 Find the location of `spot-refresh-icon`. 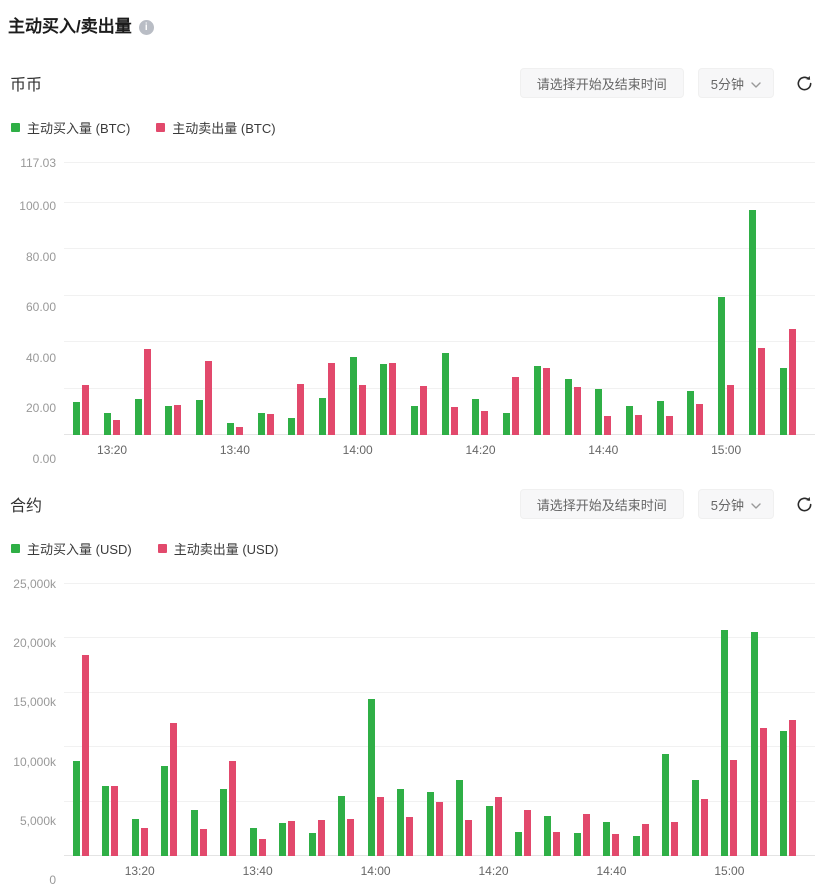

spot-refresh-icon is located at coordinates (804, 83).